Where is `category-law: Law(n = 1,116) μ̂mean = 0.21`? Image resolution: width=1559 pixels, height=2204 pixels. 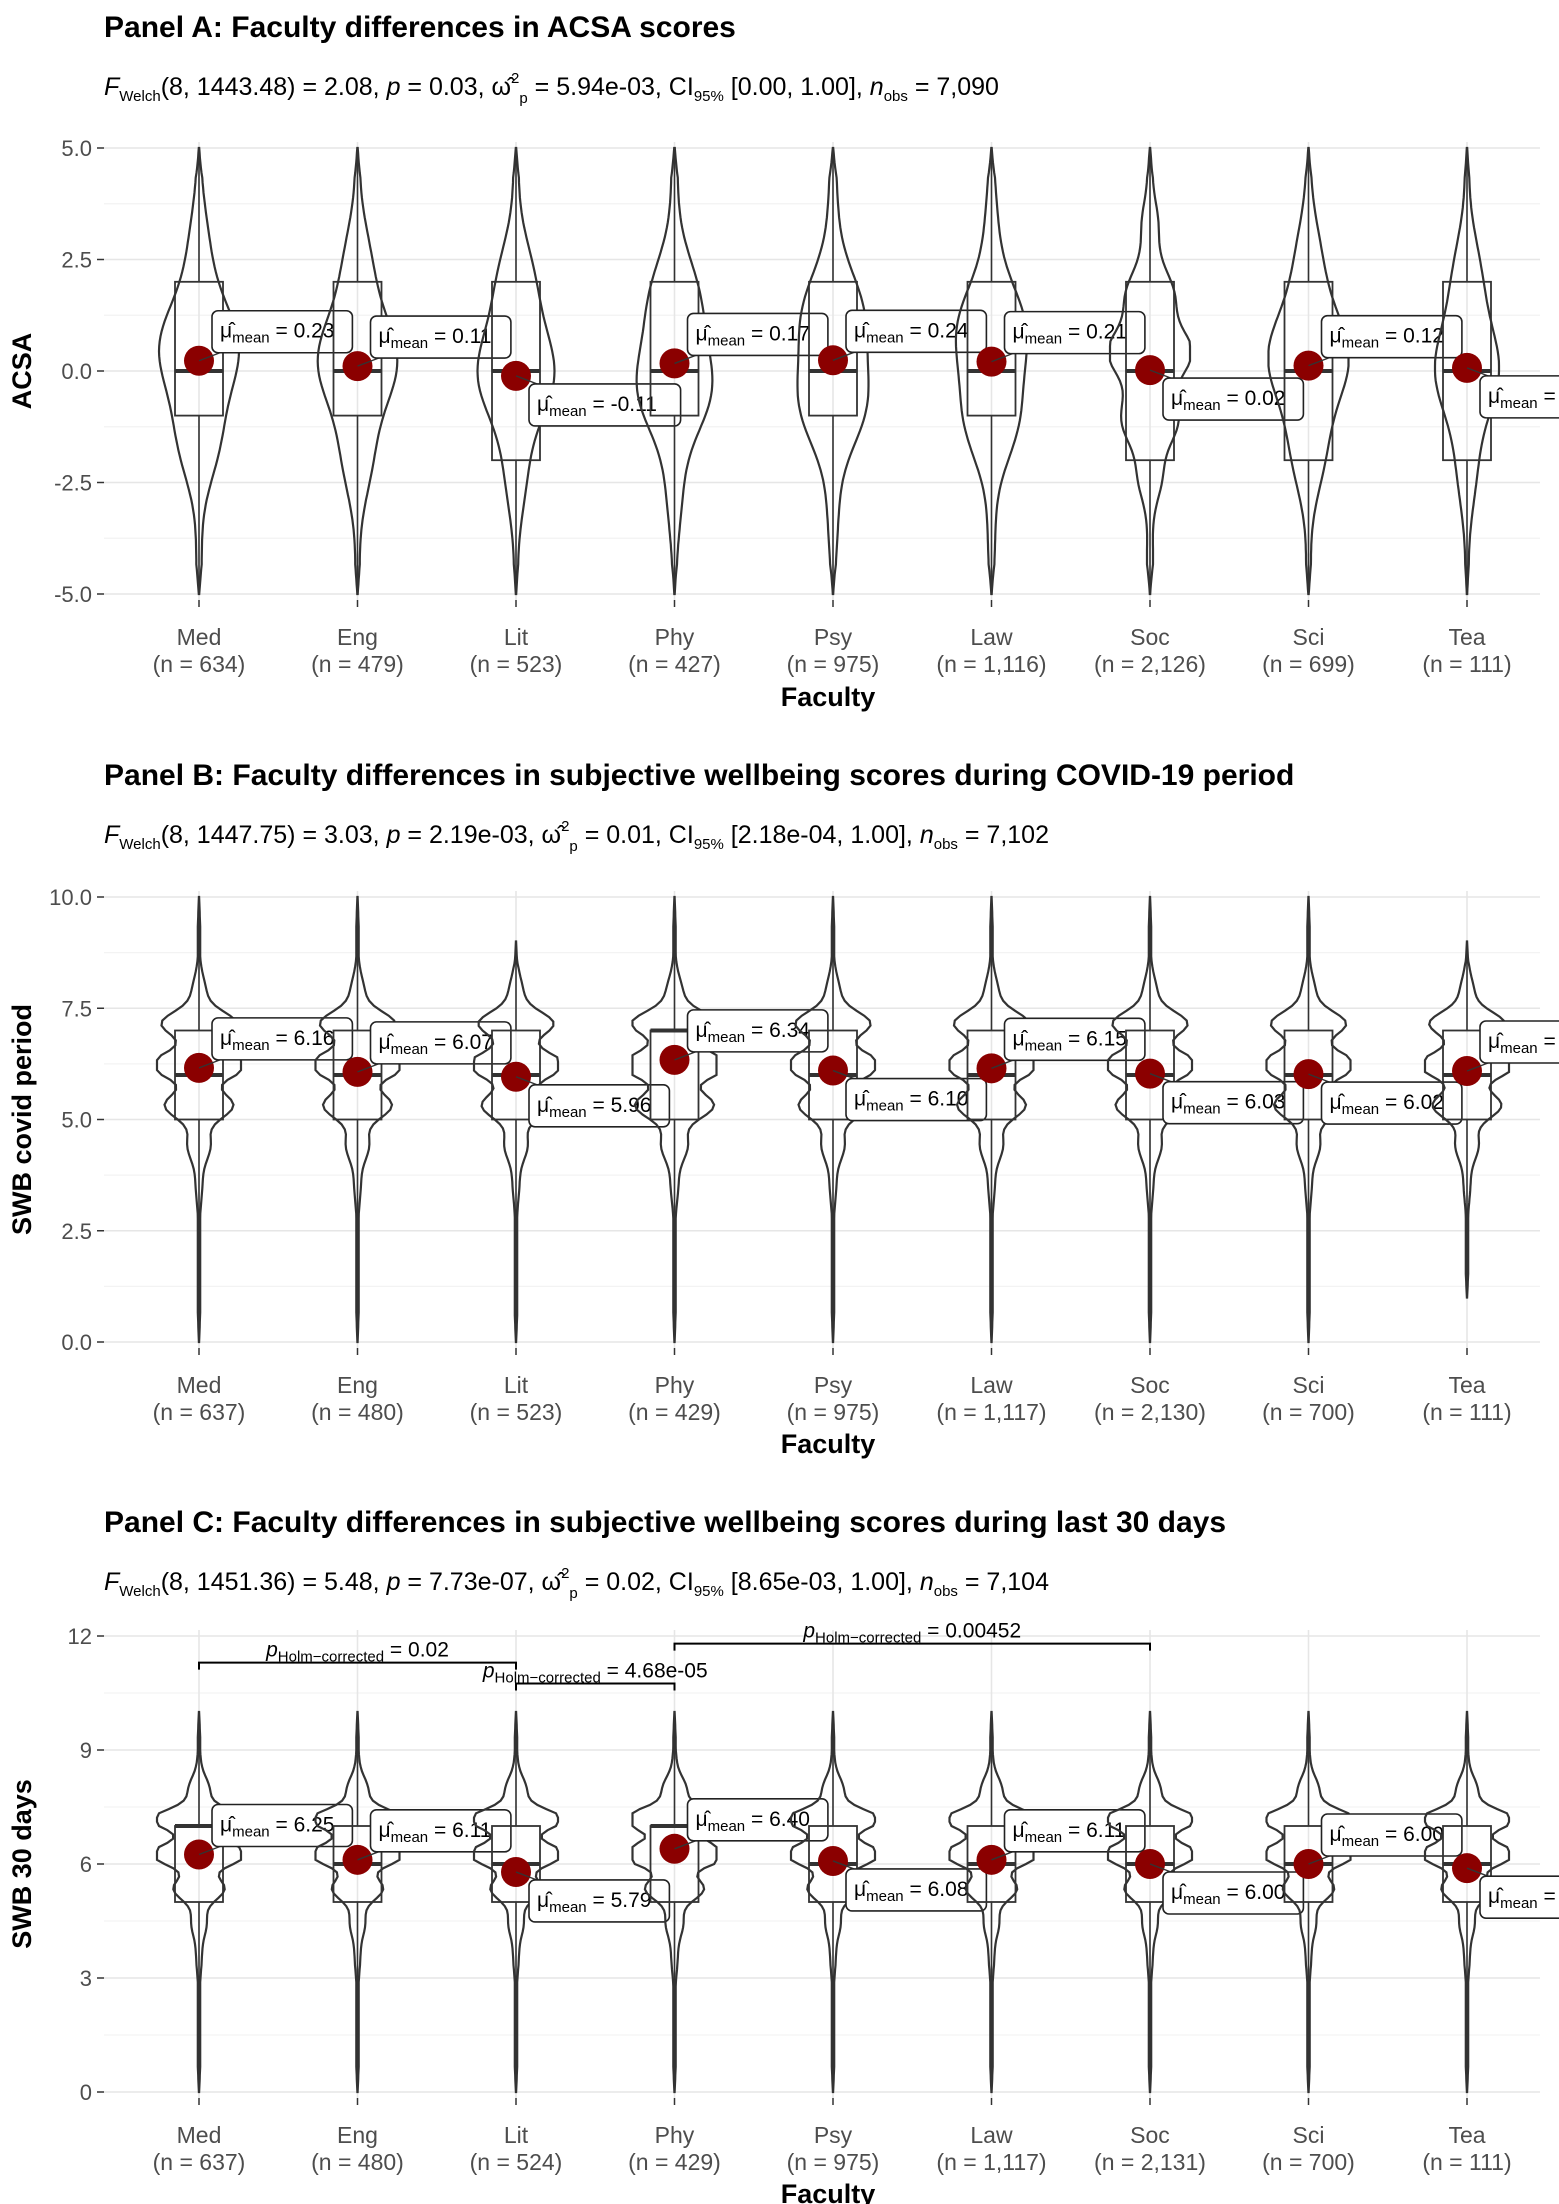
category-law: Law(n = 1,116) μ̂mean = 0.21 is located at coordinates (1041, 411).